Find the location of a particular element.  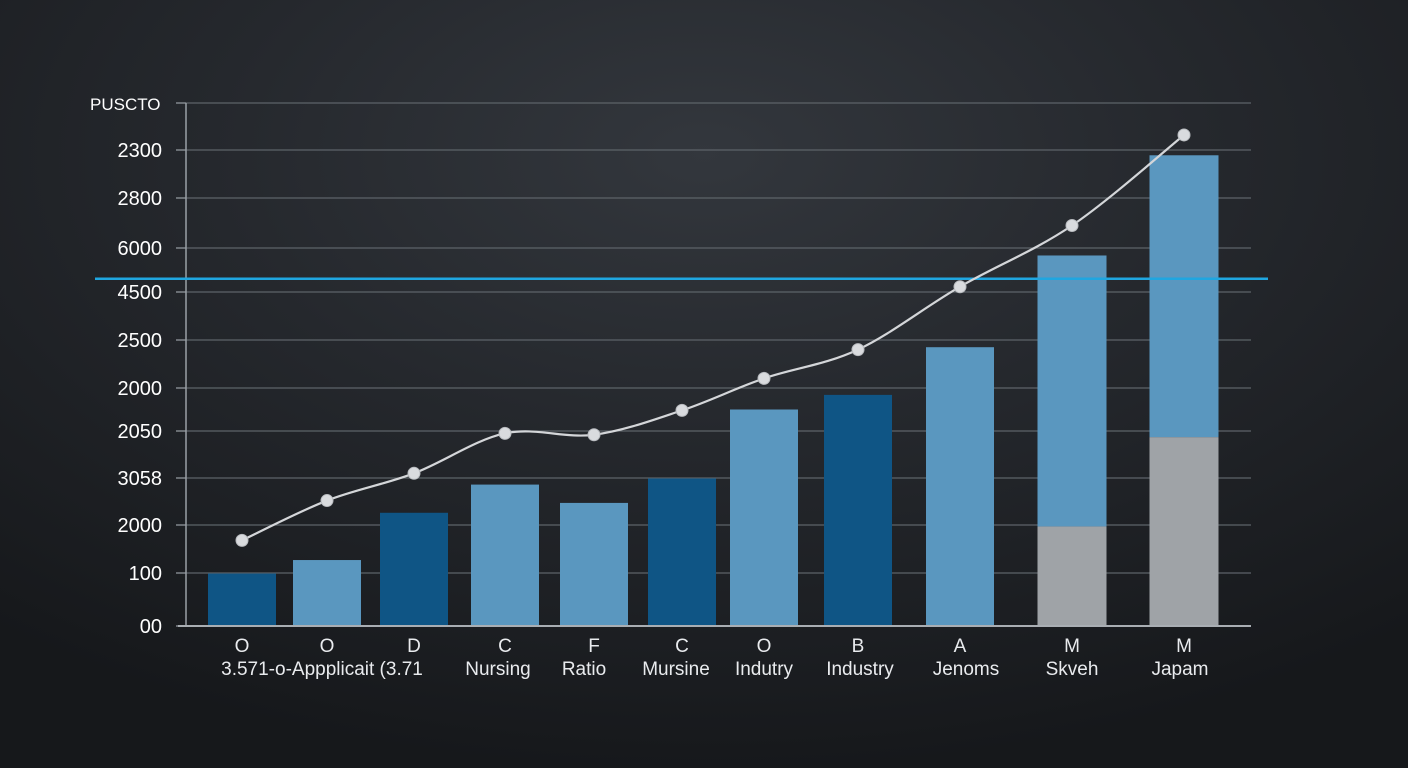

x-category-code: D is located at coordinates (414, 646).